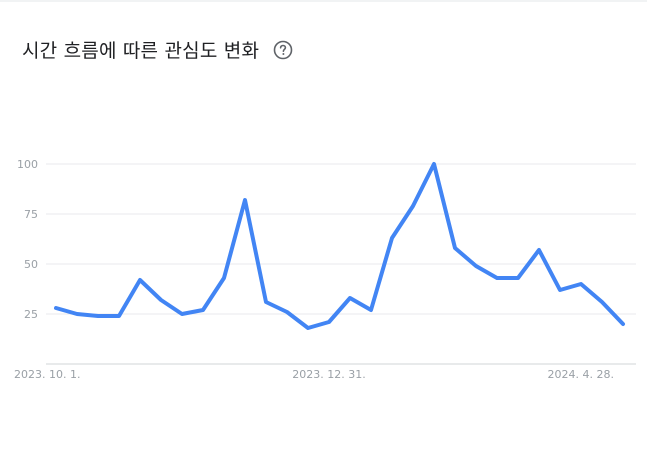  Describe the element at coordinates (27, 164) in the screenshot. I see `y-tick-label-100: 100` at that location.